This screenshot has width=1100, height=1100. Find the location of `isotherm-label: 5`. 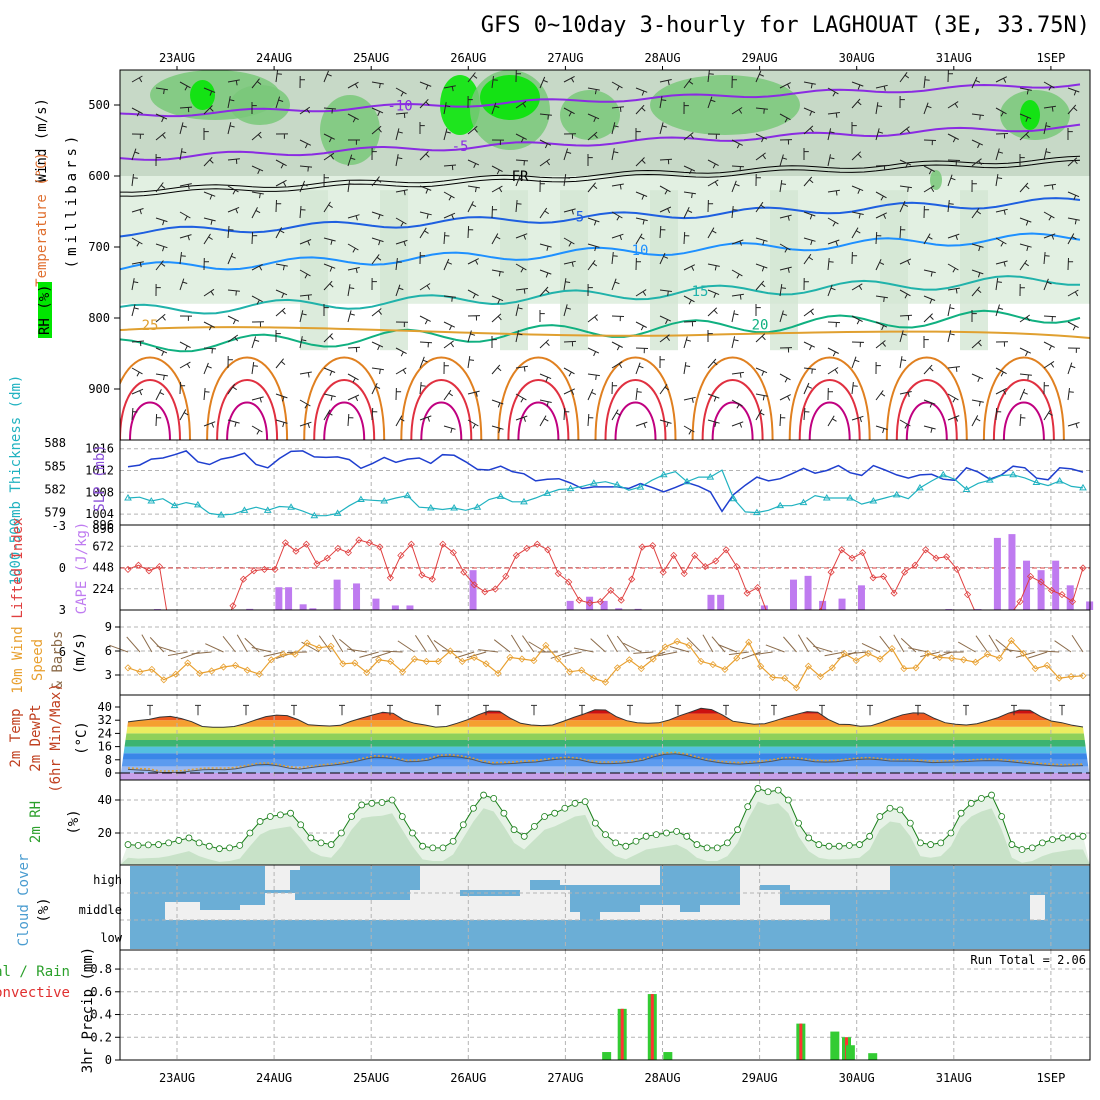

isotherm-label: 5 is located at coordinates (580, 218).